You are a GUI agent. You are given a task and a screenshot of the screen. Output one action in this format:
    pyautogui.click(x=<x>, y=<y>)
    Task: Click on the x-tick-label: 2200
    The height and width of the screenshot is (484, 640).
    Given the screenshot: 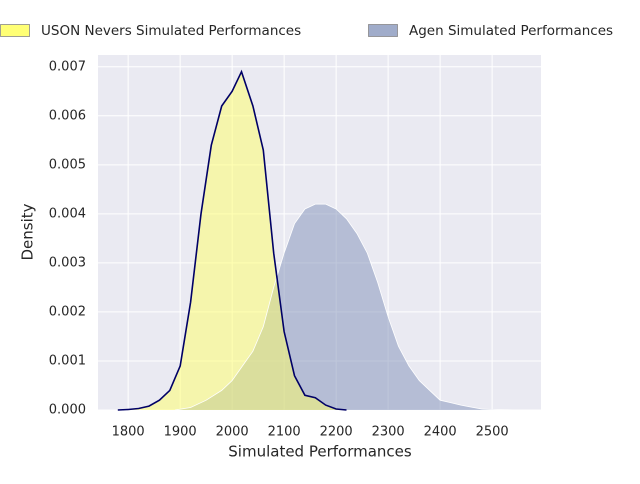 What is the action you would take?
    pyautogui.click(x=336, y=432)
    